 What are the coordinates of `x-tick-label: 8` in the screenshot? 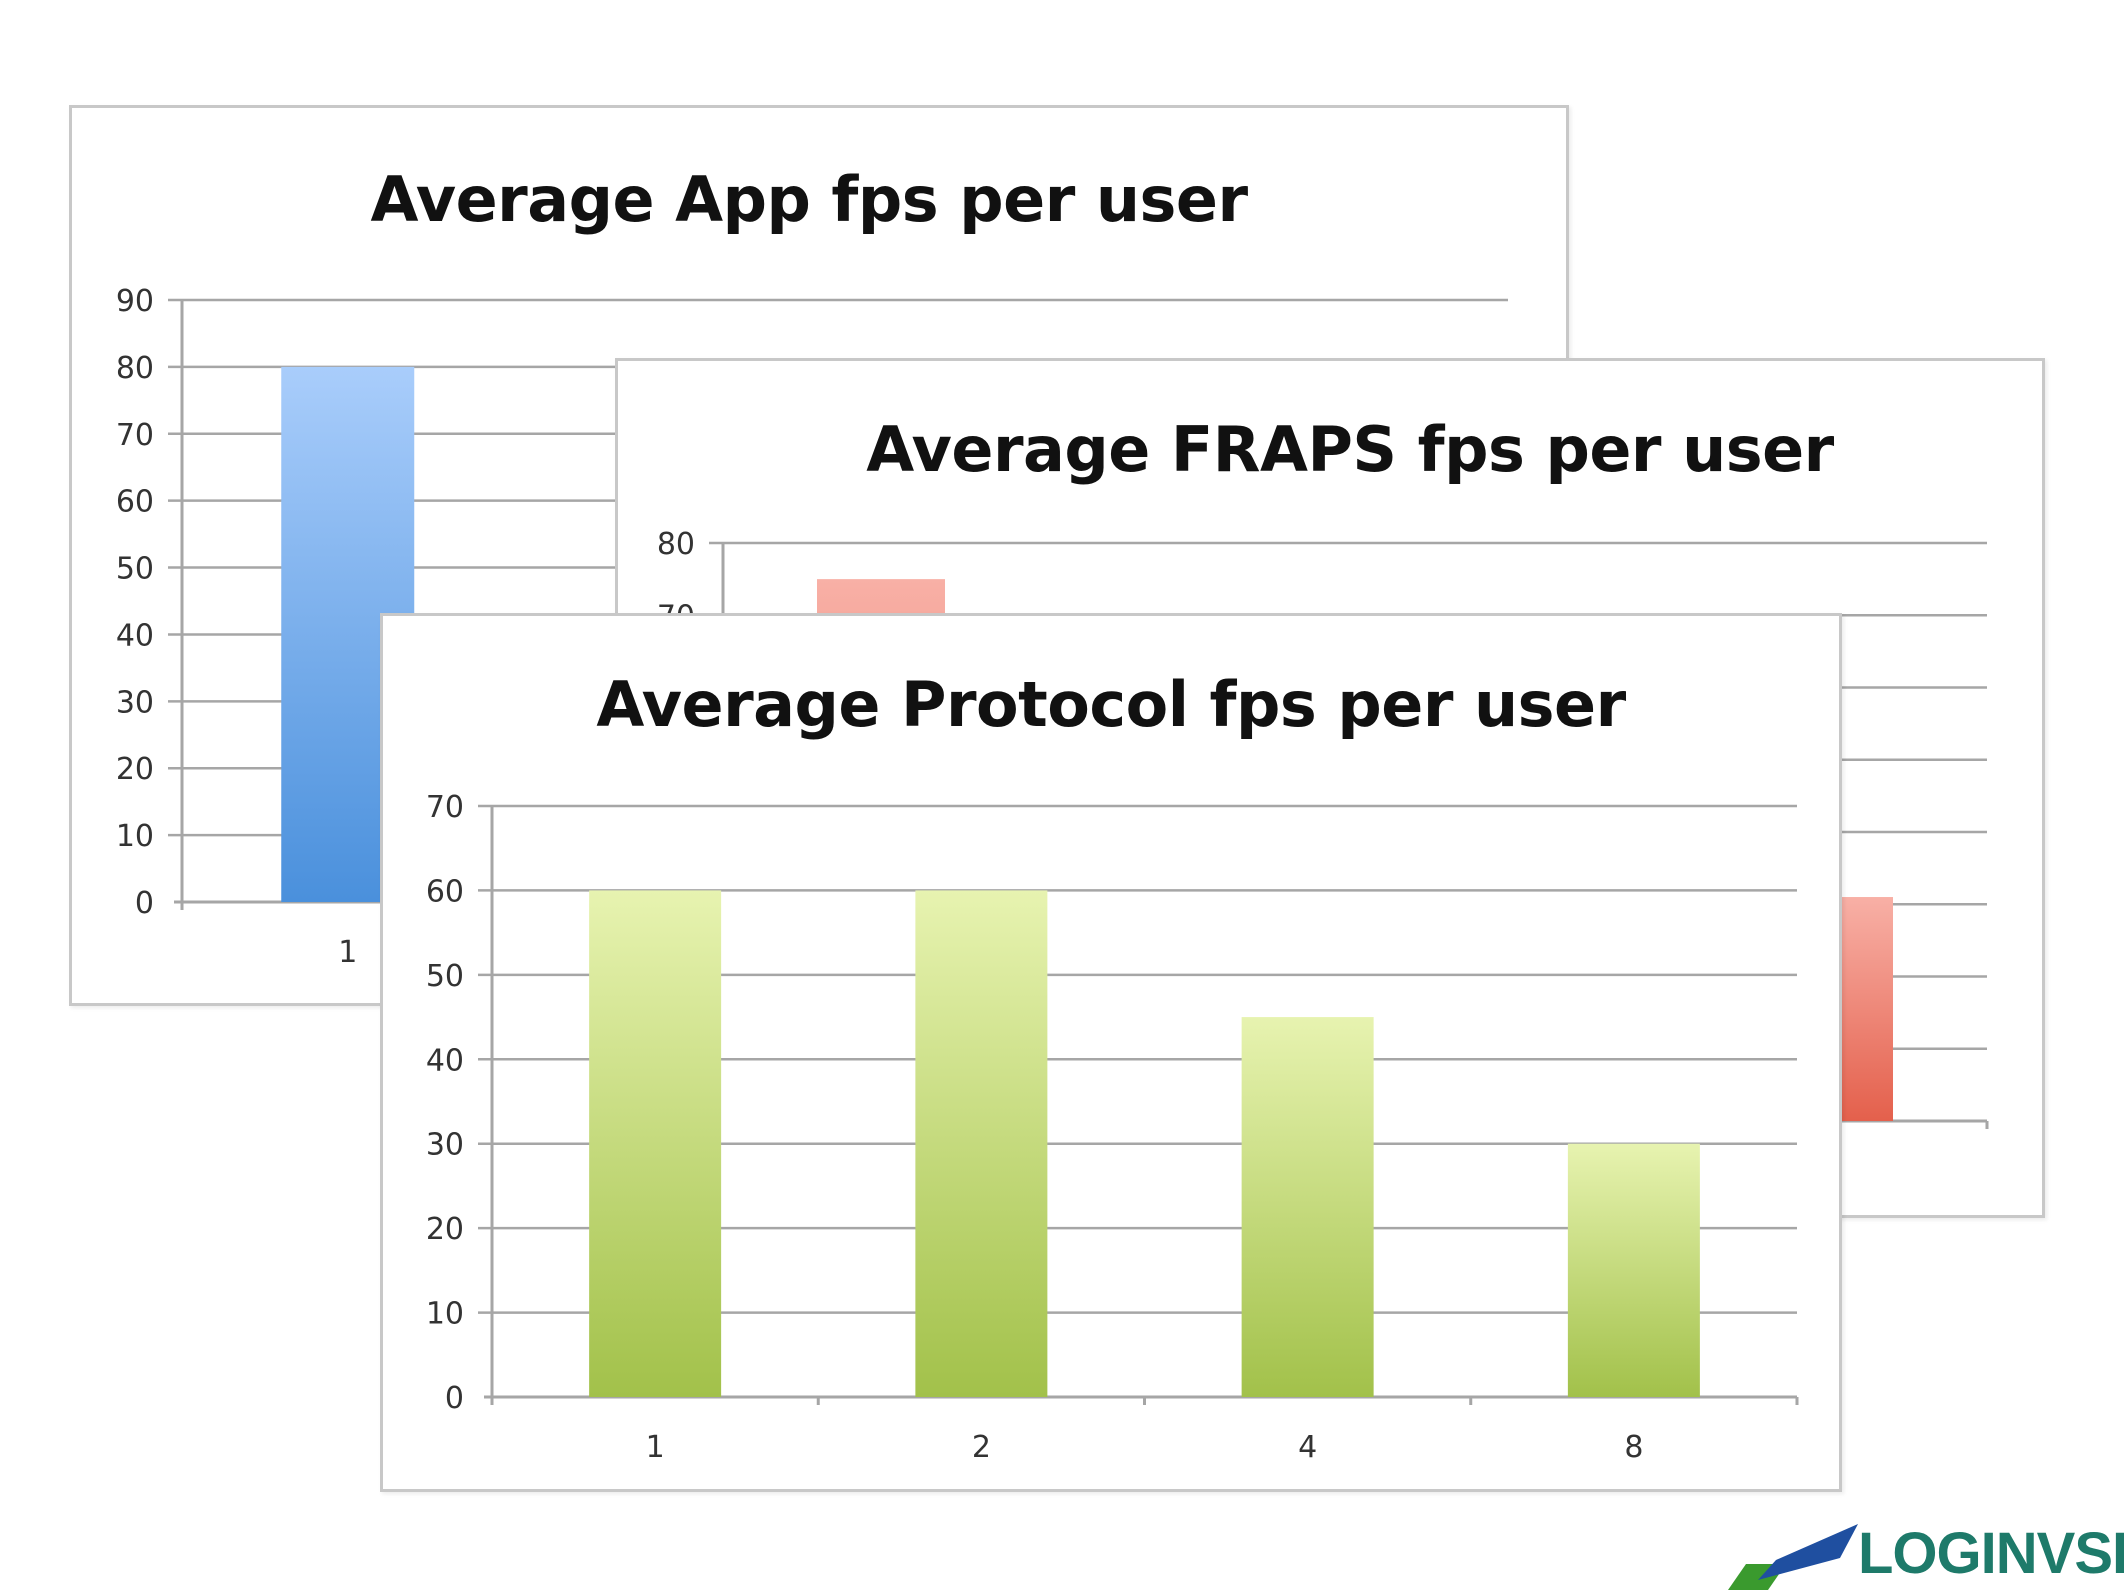 It's located at (1633, 1447).